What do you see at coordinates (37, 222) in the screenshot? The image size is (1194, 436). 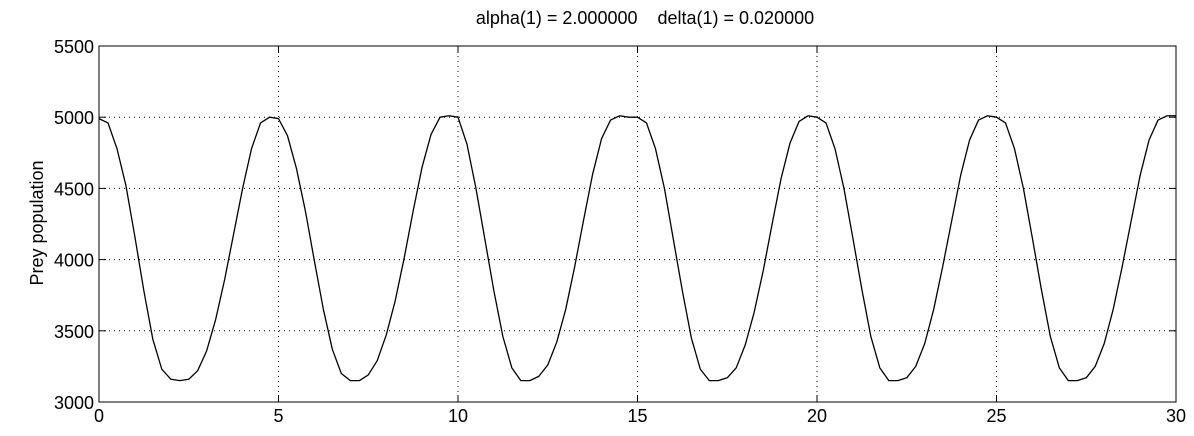 I see `y-axis-label: Prey population` at bounding box center [37, 222].